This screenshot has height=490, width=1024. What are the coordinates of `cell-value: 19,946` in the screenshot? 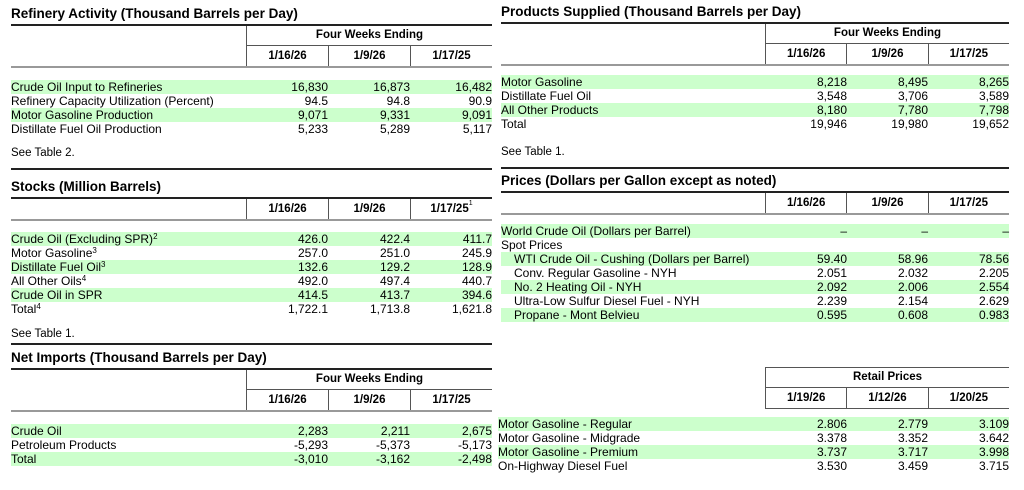 It's located at (828, 124).